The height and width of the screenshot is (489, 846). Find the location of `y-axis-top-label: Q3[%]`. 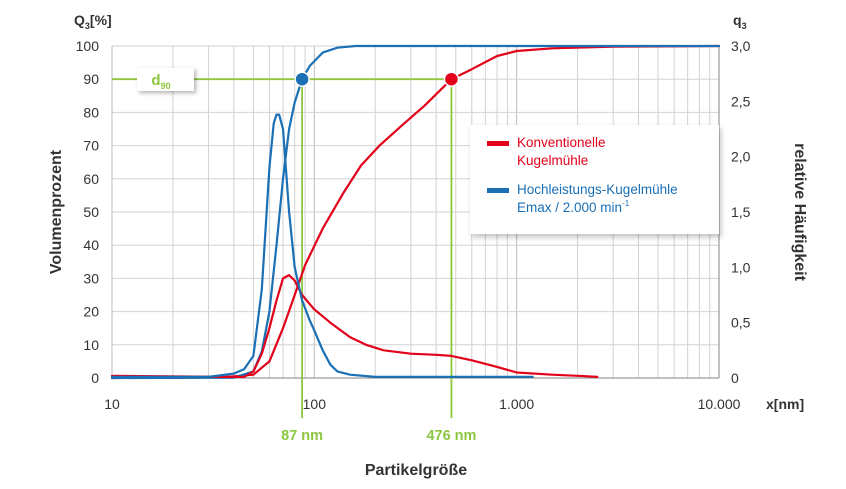

y-axis-top-label: Q3[%] is located at coordinates (93, 21).